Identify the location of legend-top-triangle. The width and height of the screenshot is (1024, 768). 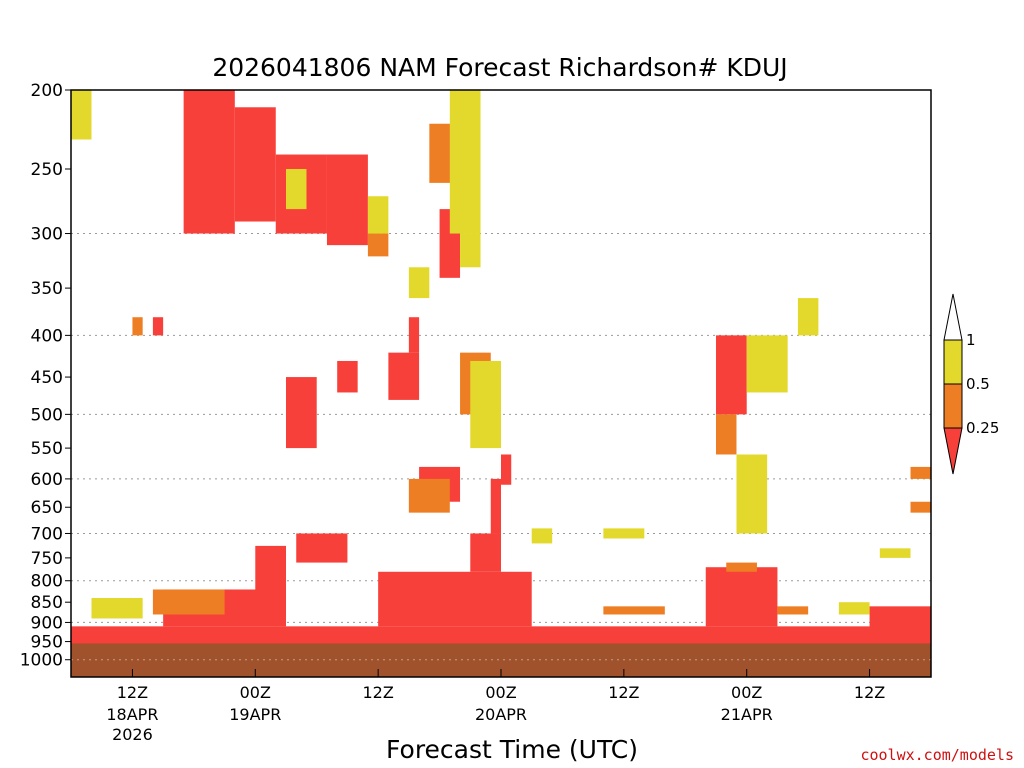
(953, 317).